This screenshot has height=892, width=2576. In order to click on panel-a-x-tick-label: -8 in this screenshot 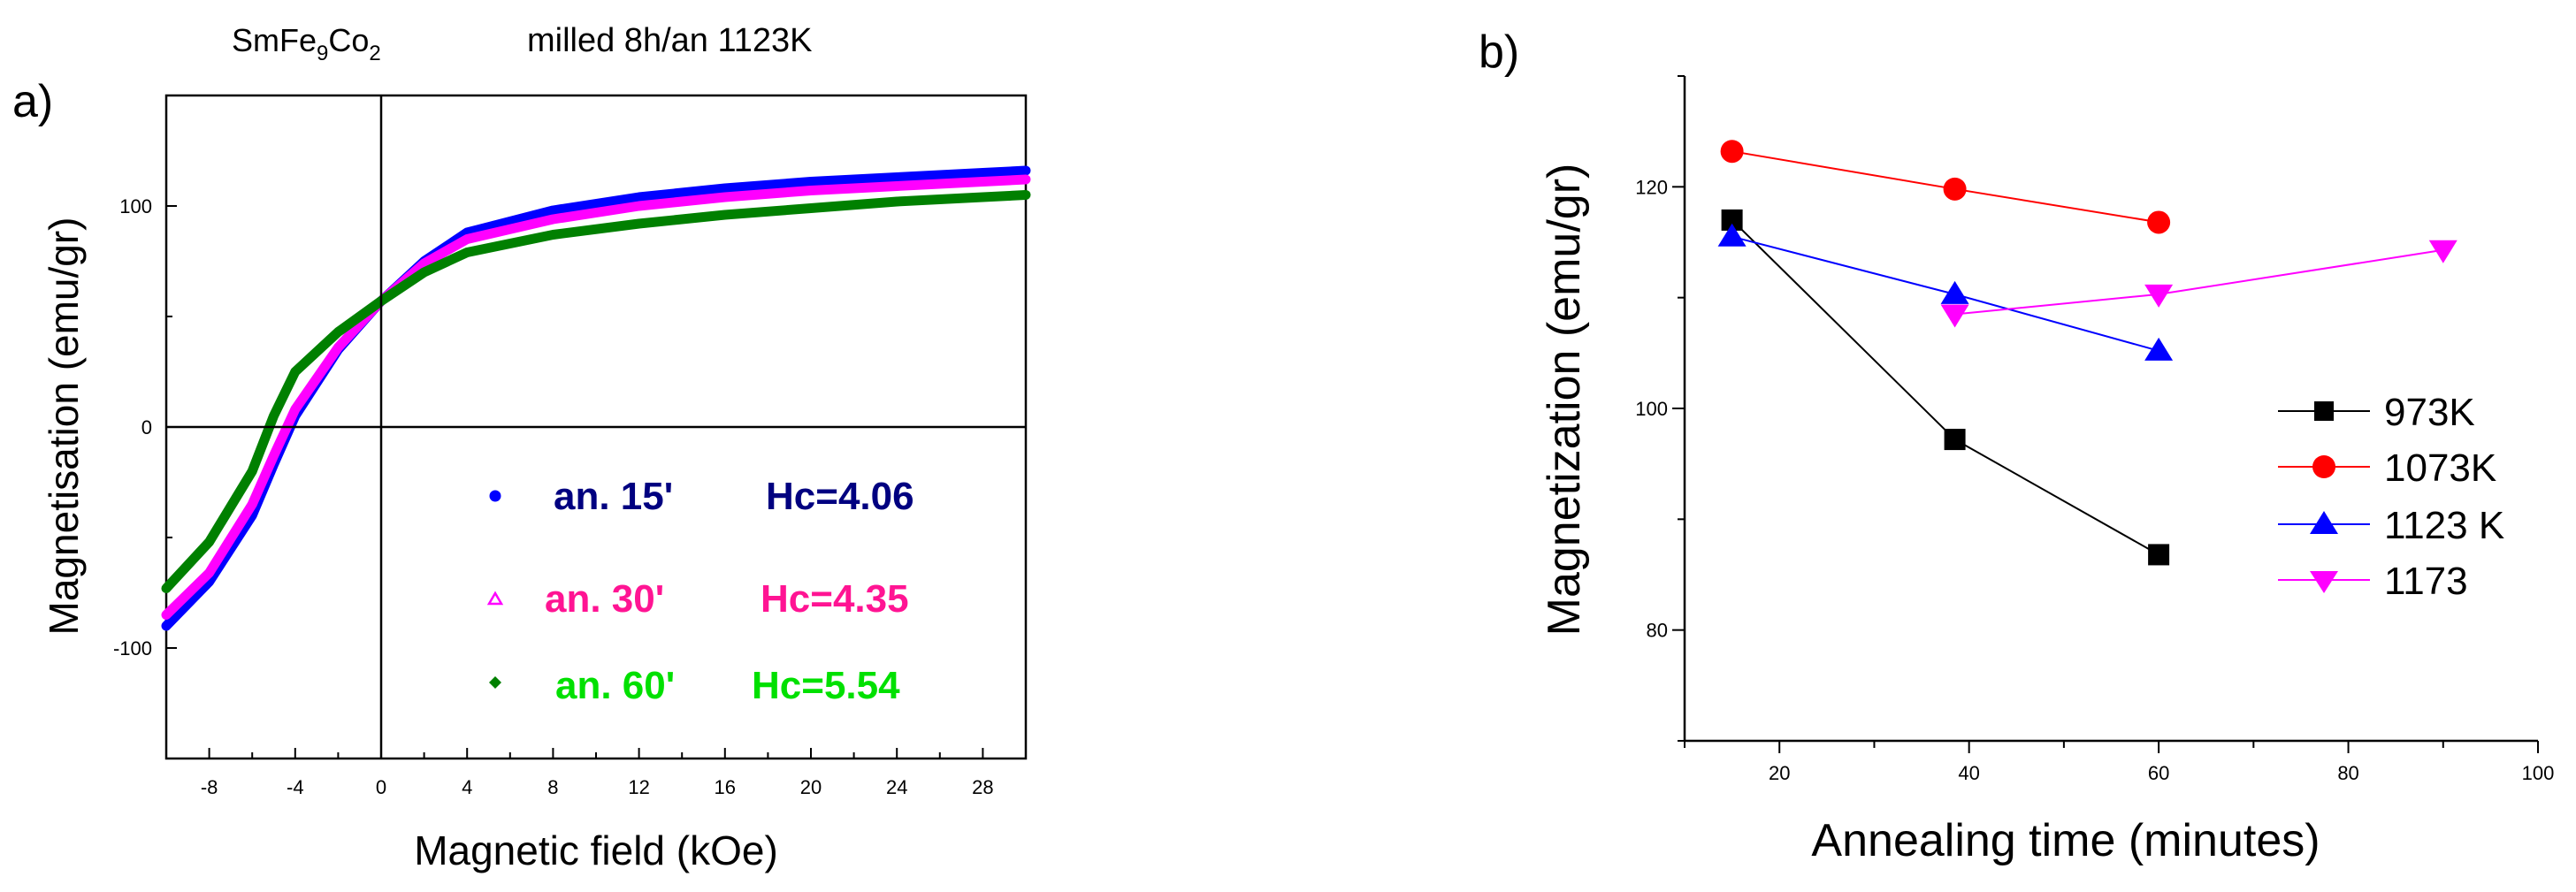, I will do `click(210, 787)`.